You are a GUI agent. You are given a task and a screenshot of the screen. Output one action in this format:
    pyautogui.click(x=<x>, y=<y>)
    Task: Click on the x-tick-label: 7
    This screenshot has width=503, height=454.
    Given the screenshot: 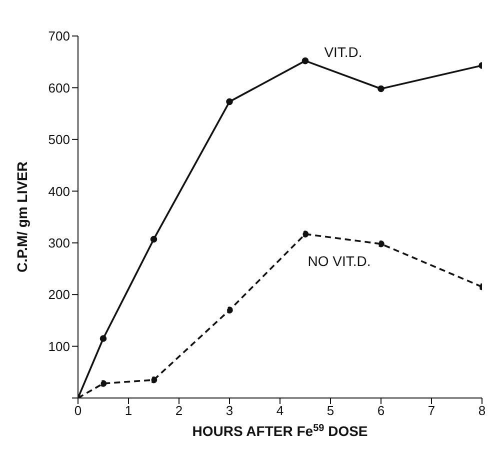 What is the action you would take?
    pyautogui.click(x=432, y=410)
    